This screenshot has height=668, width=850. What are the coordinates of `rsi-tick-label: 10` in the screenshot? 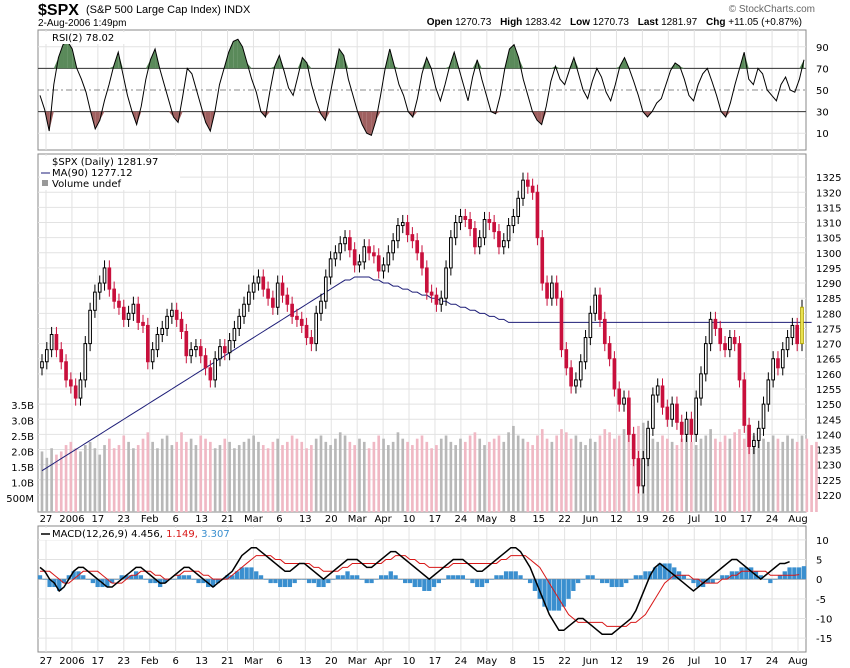 It's located at (822, 134).